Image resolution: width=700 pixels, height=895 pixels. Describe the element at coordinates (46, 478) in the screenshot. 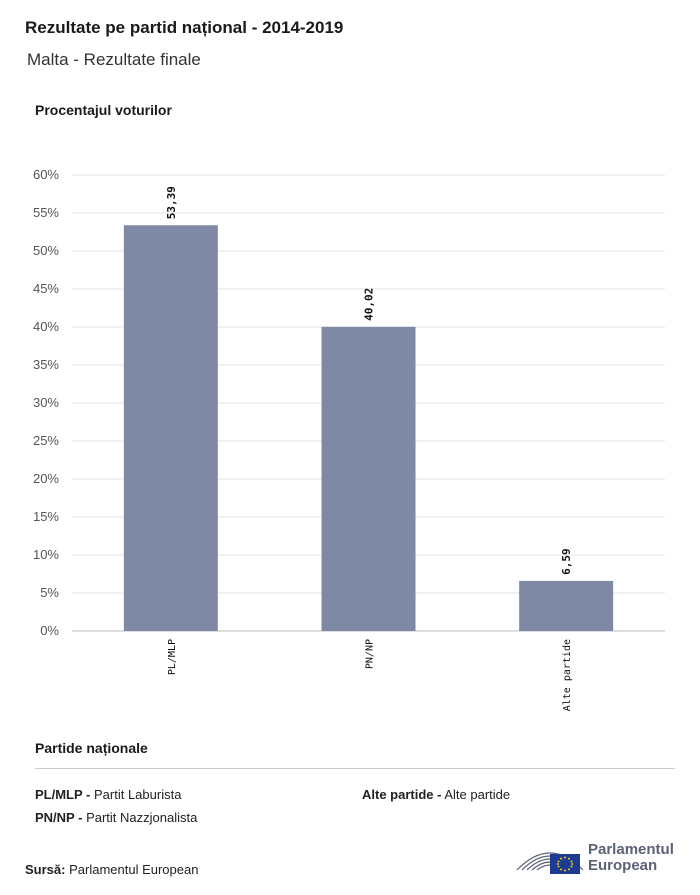

I see `y-tick-label: 20%` at that location.